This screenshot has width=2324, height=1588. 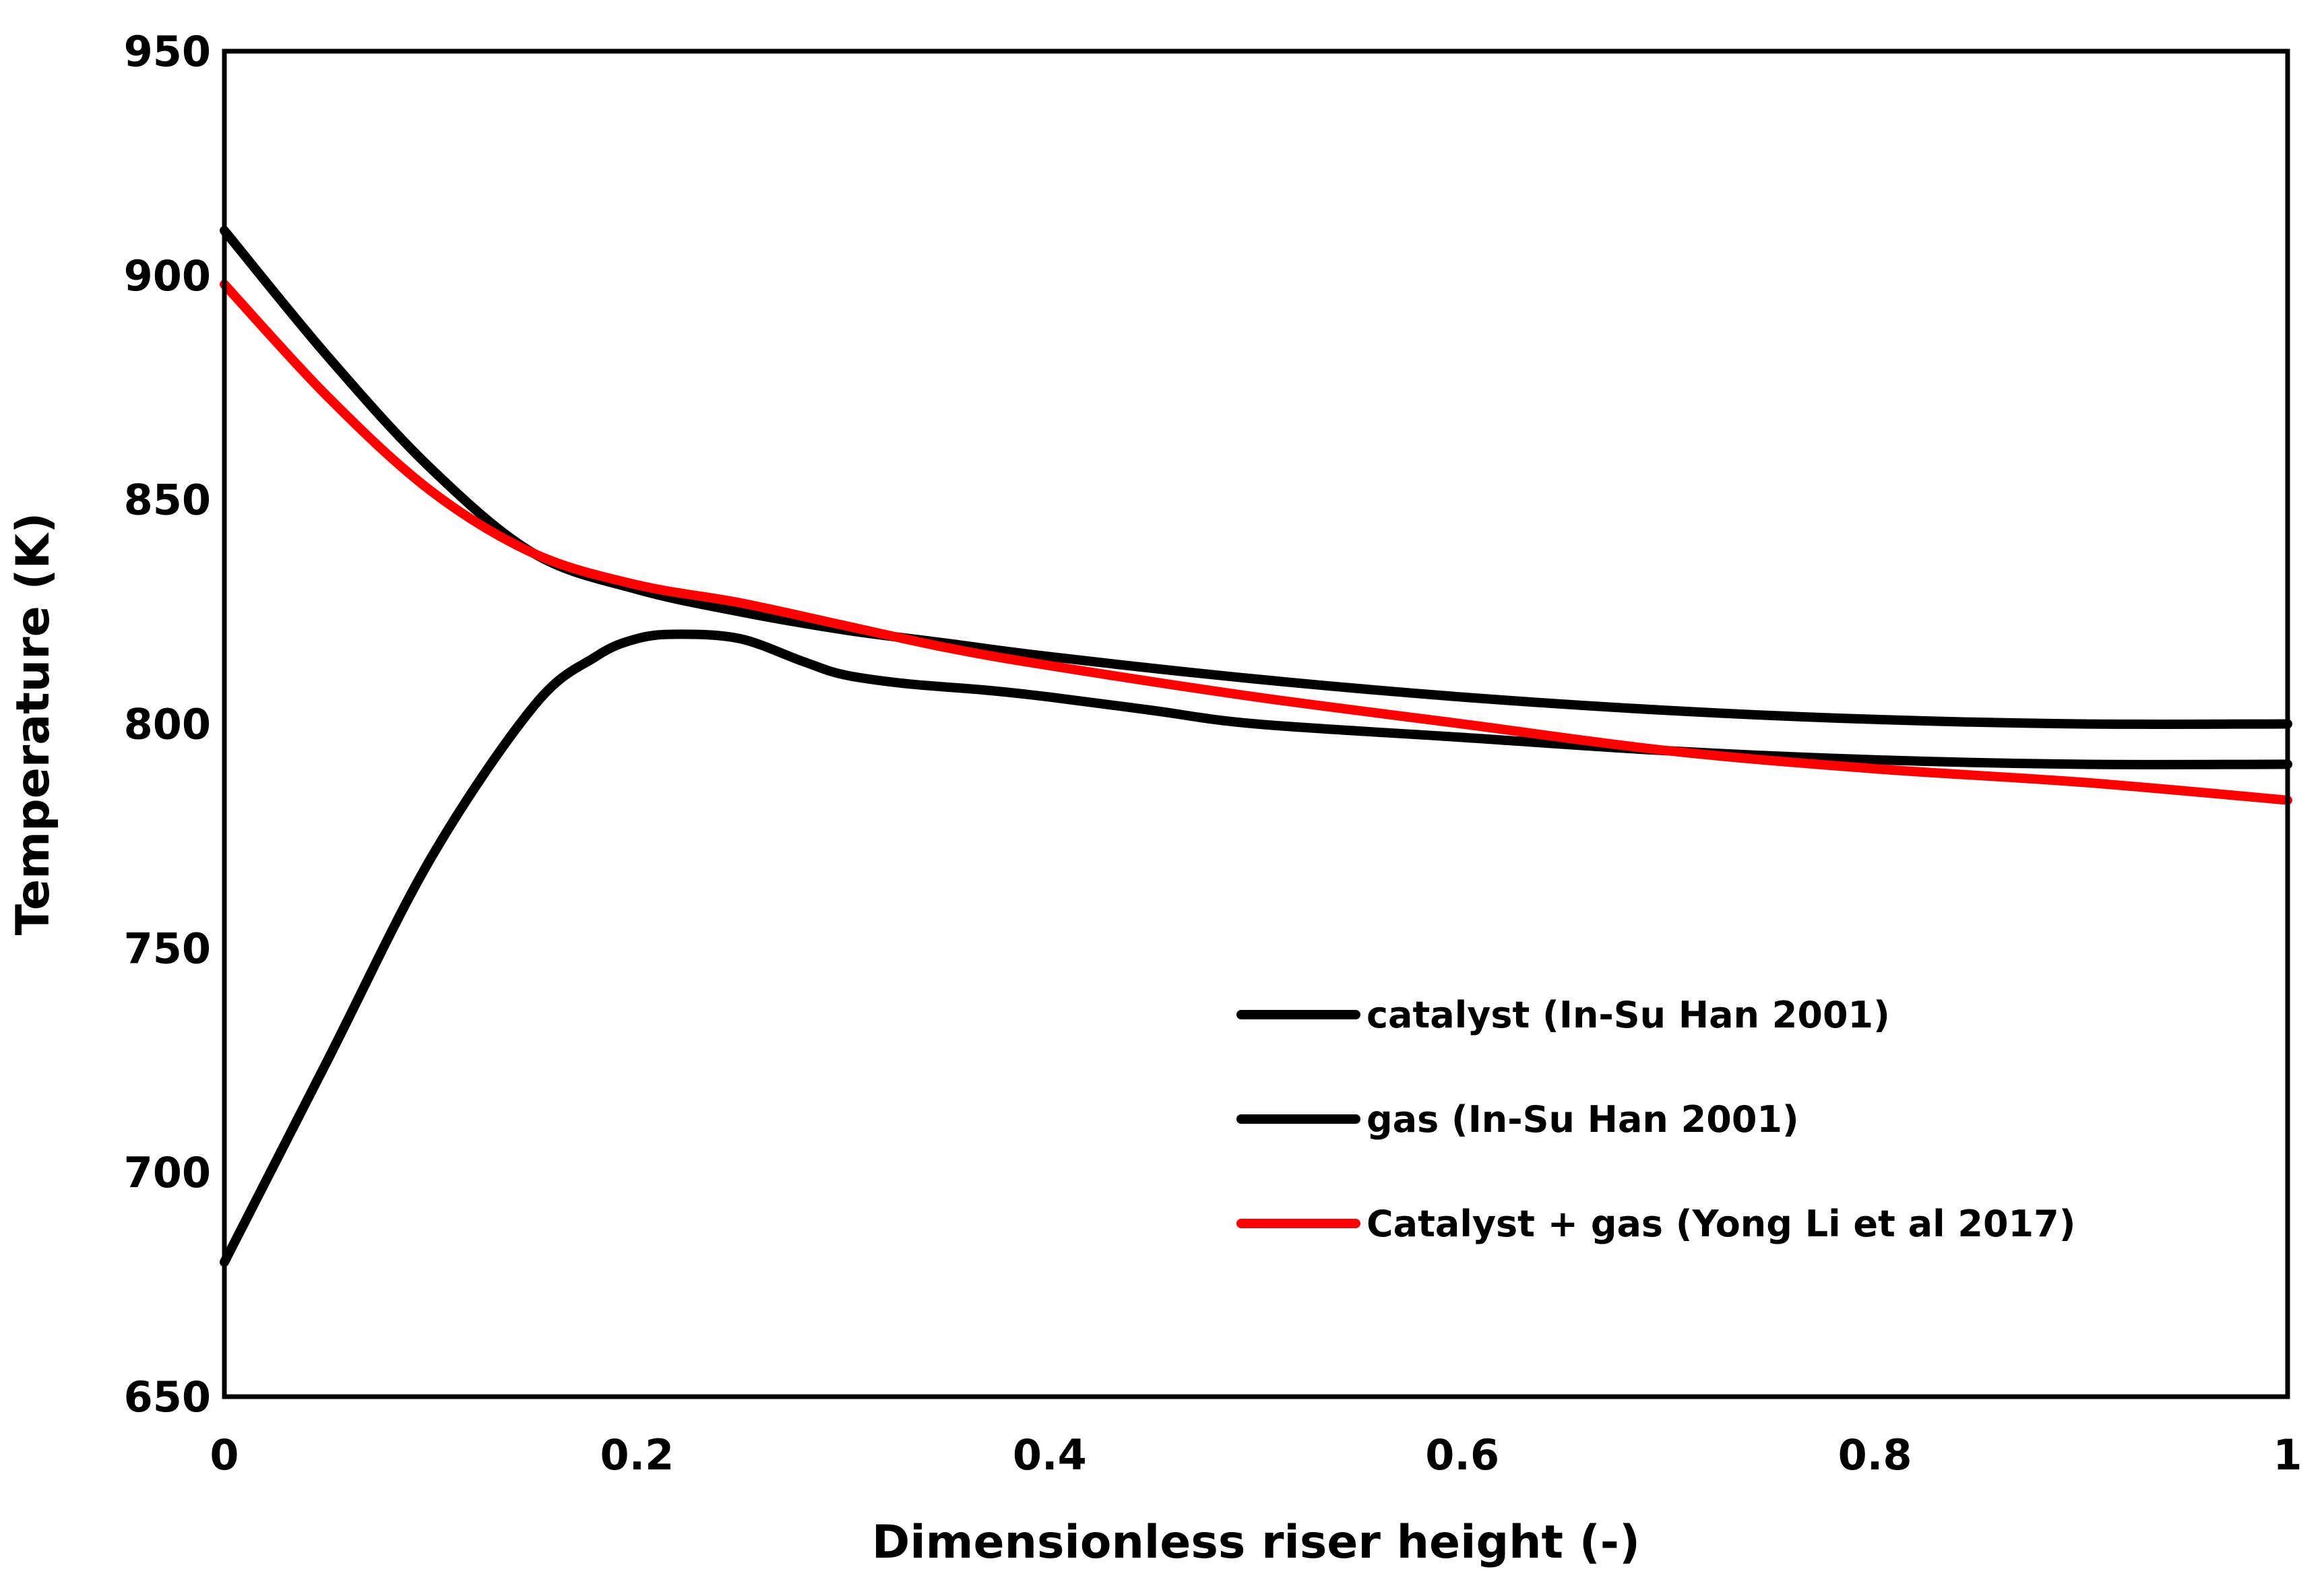 What do you see at coordinates (167, 275) in the screenshot?
I see `y-tick-label: 900` at bounding box center [167, 275].